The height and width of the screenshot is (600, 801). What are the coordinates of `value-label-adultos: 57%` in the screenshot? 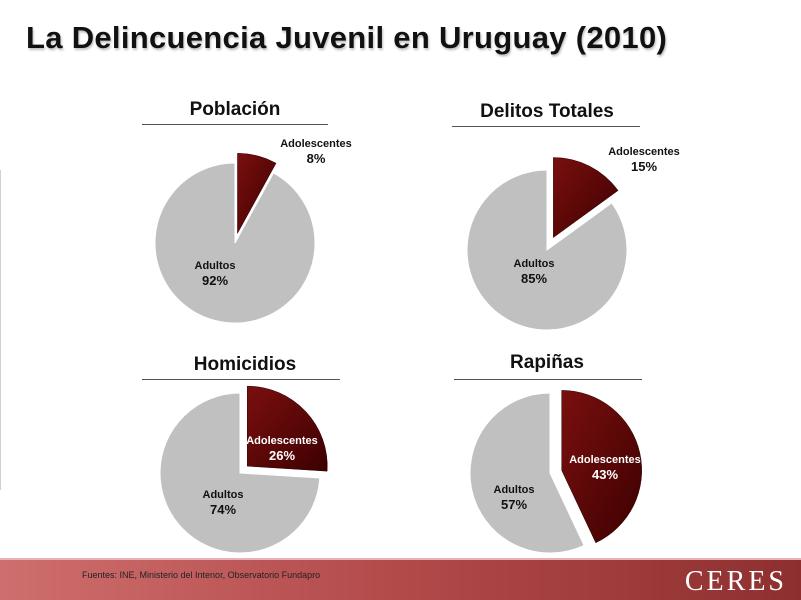 It's located at (514, 504).